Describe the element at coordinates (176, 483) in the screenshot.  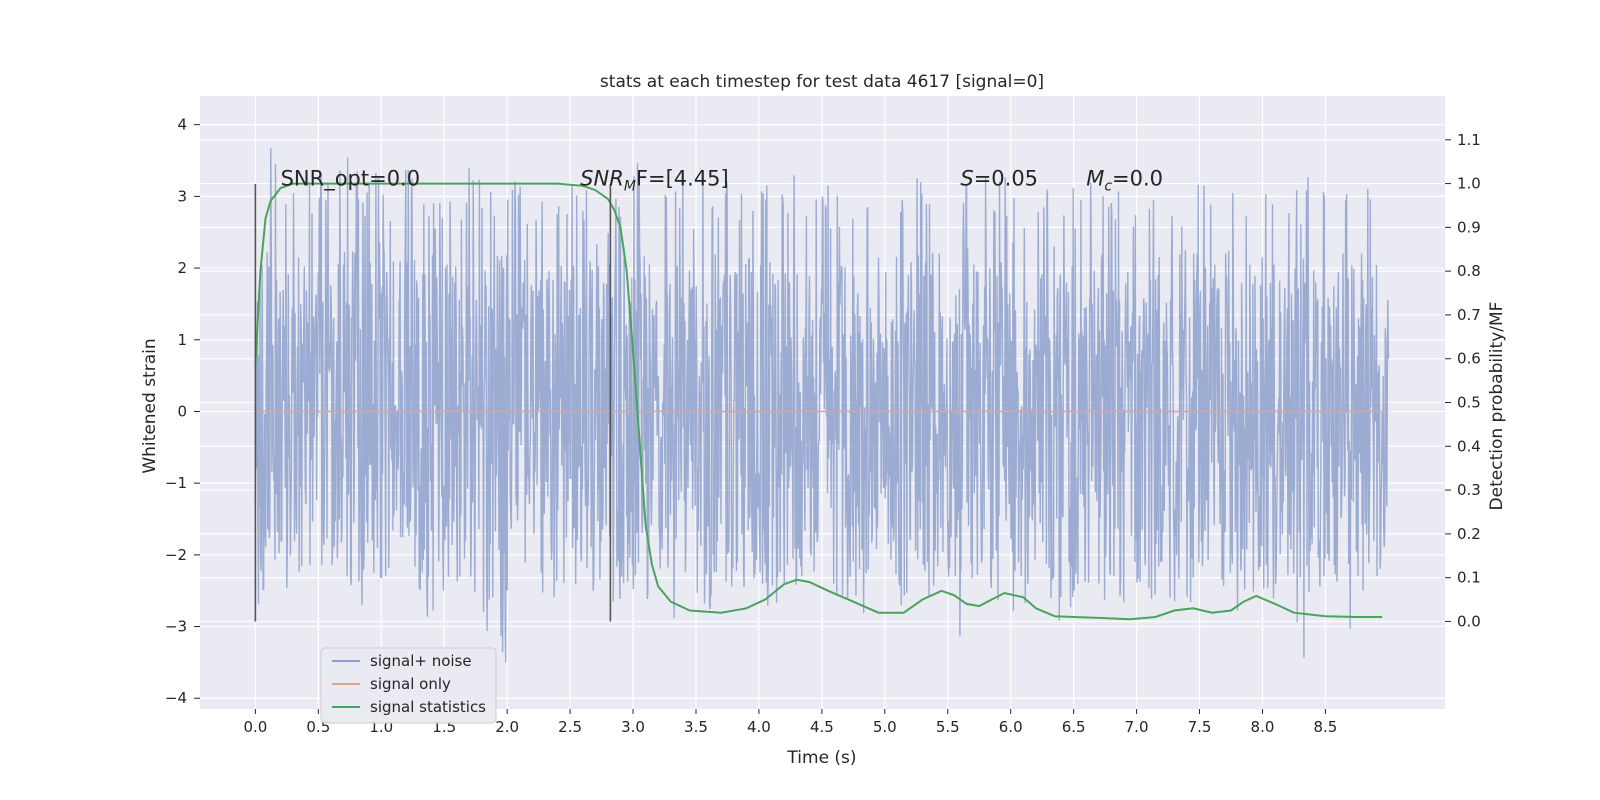
I see `y-tick-label: −1` at that location.